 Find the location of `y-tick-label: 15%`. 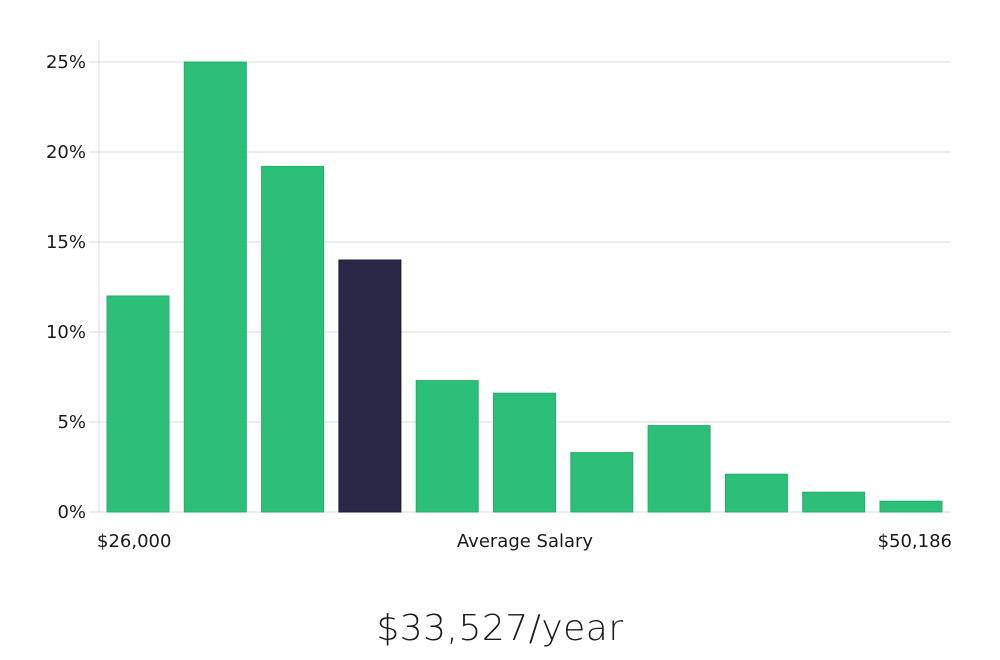

y-tick-label: 15% is located at coordinates (66, 242).